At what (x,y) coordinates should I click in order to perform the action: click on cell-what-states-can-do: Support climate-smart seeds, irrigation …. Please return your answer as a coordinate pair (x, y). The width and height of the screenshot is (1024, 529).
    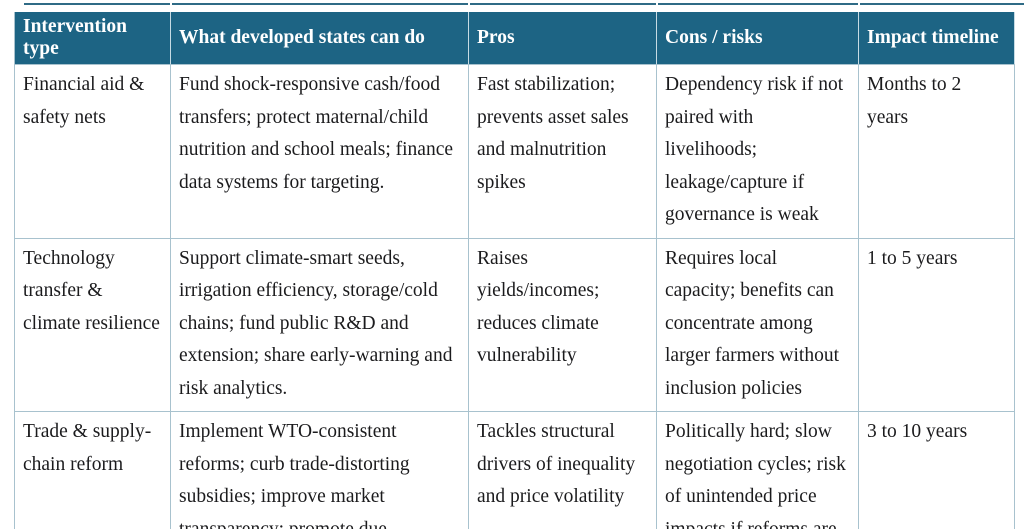
    Looking at the image, I should click on (319, 324).